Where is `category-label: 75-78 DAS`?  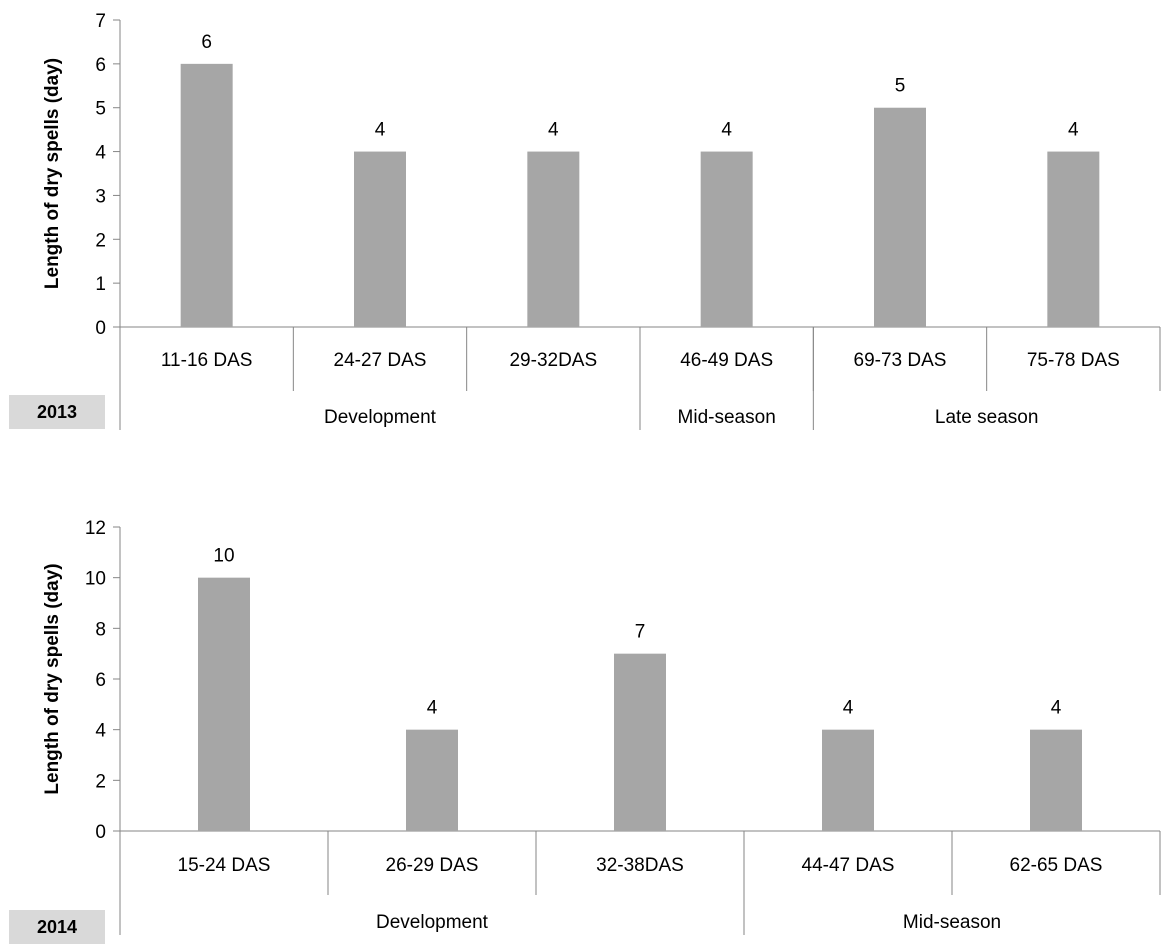
category-label: 75-78 DAS is located at coordinates (1073, 360).